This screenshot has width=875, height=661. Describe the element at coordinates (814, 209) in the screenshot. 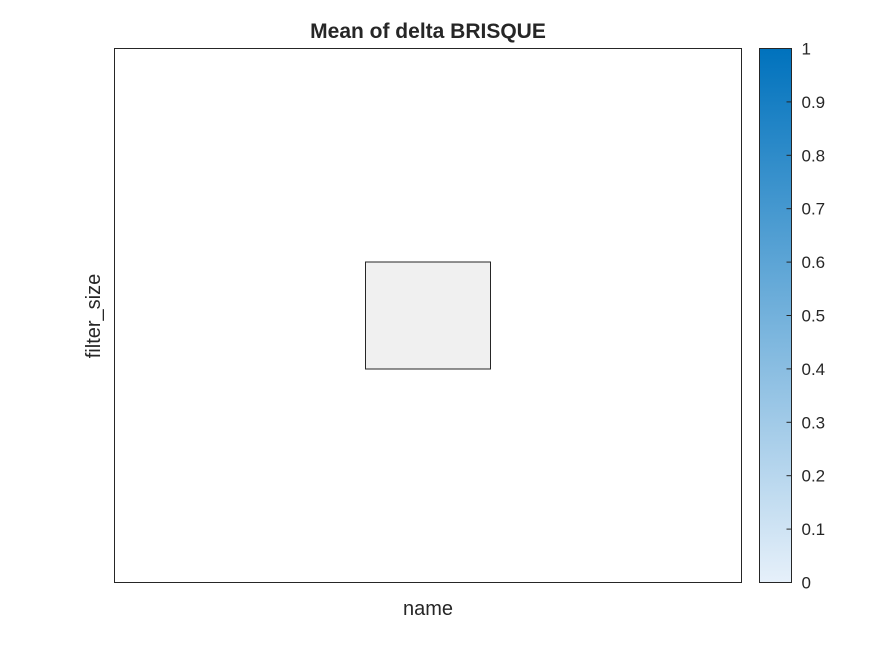

I see `colorbar-tick-label: 0.7` at that location.